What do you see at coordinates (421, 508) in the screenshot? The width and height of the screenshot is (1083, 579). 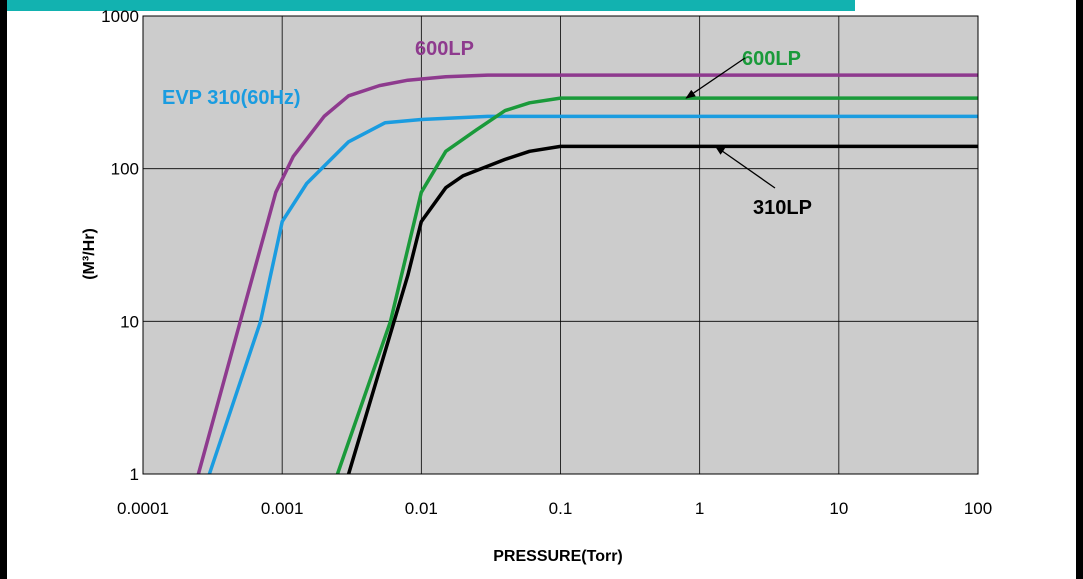 I see `x-tick-label: 0.01` at bounding box center [421, 508].